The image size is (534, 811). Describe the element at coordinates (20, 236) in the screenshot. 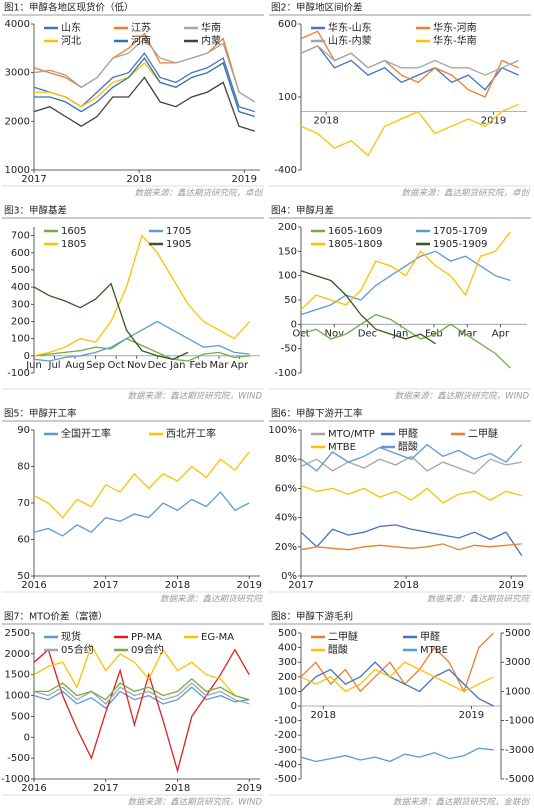

I see `y-tick-label: 700` at that location.